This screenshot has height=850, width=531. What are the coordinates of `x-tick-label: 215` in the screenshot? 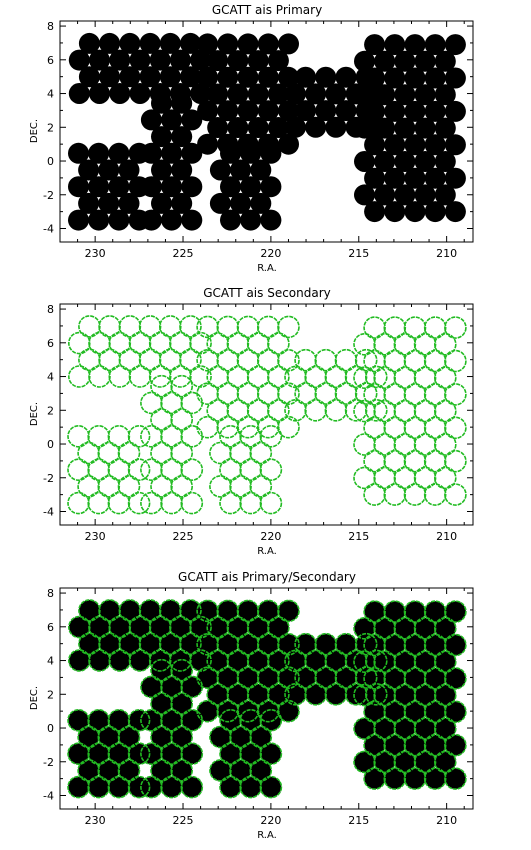 It's located at (358, 253).